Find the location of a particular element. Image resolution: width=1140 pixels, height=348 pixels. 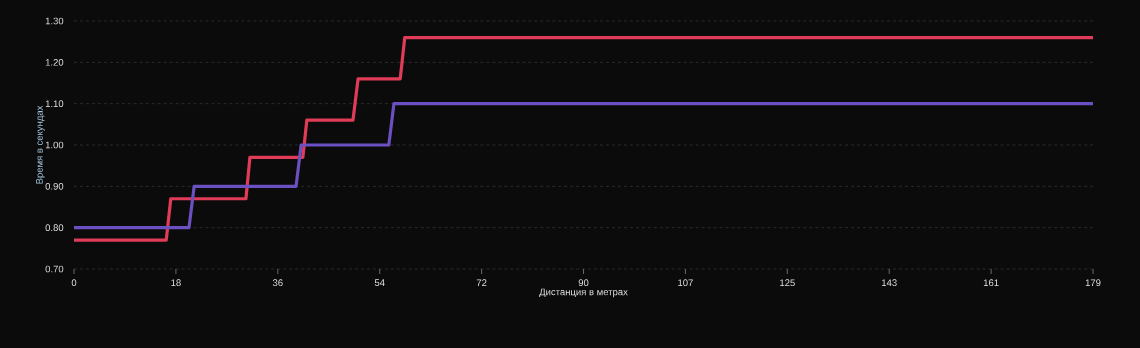

y-tick-label: 1.20 is located at coordinates (54, 62).